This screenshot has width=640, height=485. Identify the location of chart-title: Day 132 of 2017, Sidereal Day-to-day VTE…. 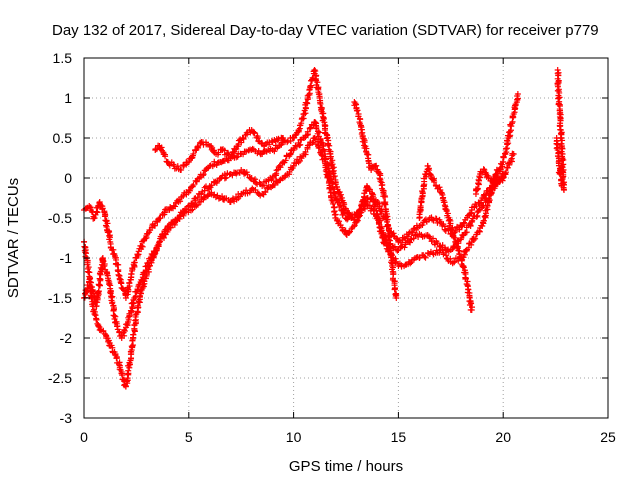
(325, 30).